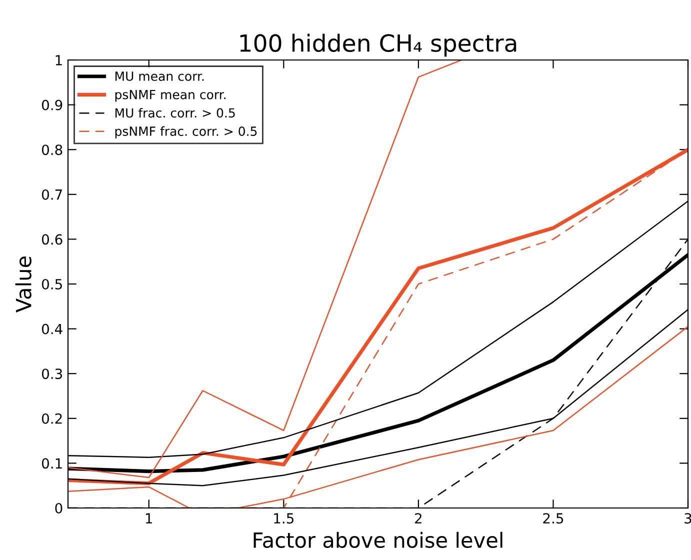 The image size is (691, 560). Describe the element at coordinates (59, 60) in the screenshot. I see `y-tick-label: 1` at that location.